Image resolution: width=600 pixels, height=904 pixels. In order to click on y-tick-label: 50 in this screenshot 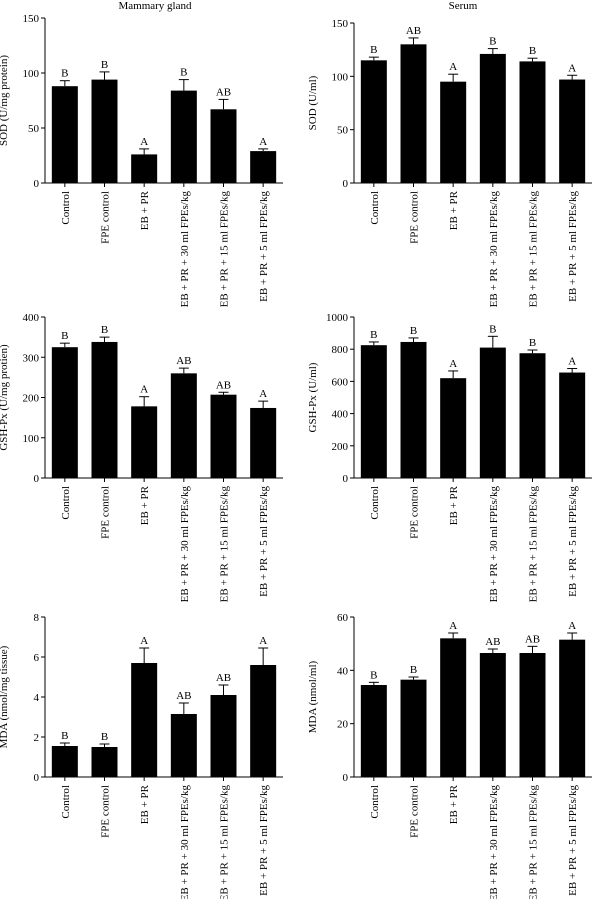, I will do `click(34, 129)`.